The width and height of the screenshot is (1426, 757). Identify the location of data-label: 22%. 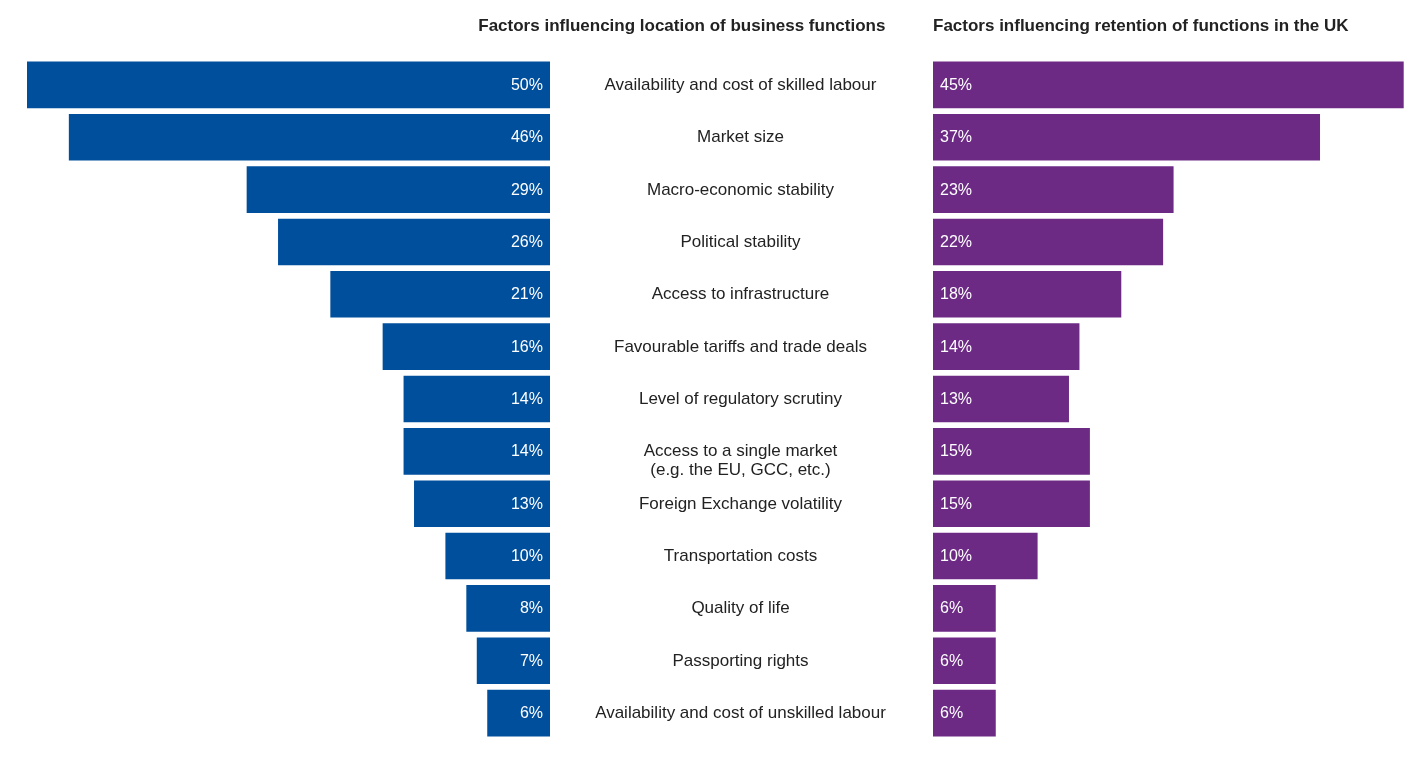
(956, 241).